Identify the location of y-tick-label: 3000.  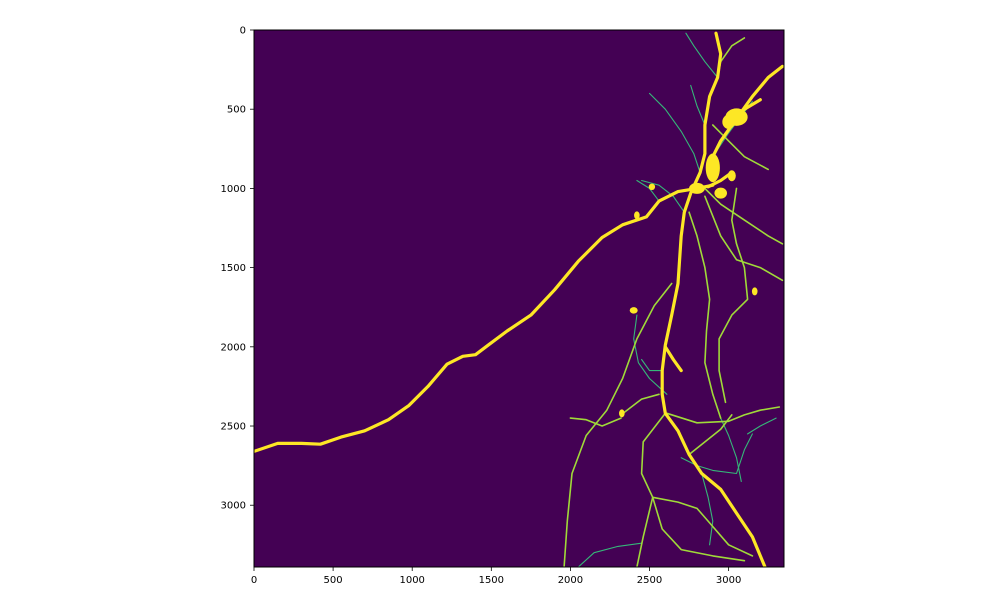
(233, 506).